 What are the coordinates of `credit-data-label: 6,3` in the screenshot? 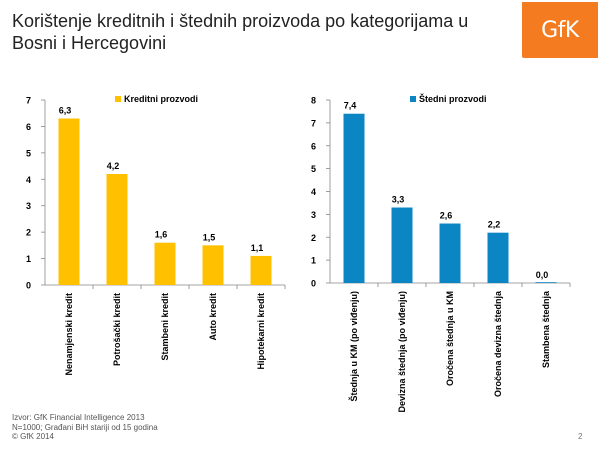 It's located at (65, 111).